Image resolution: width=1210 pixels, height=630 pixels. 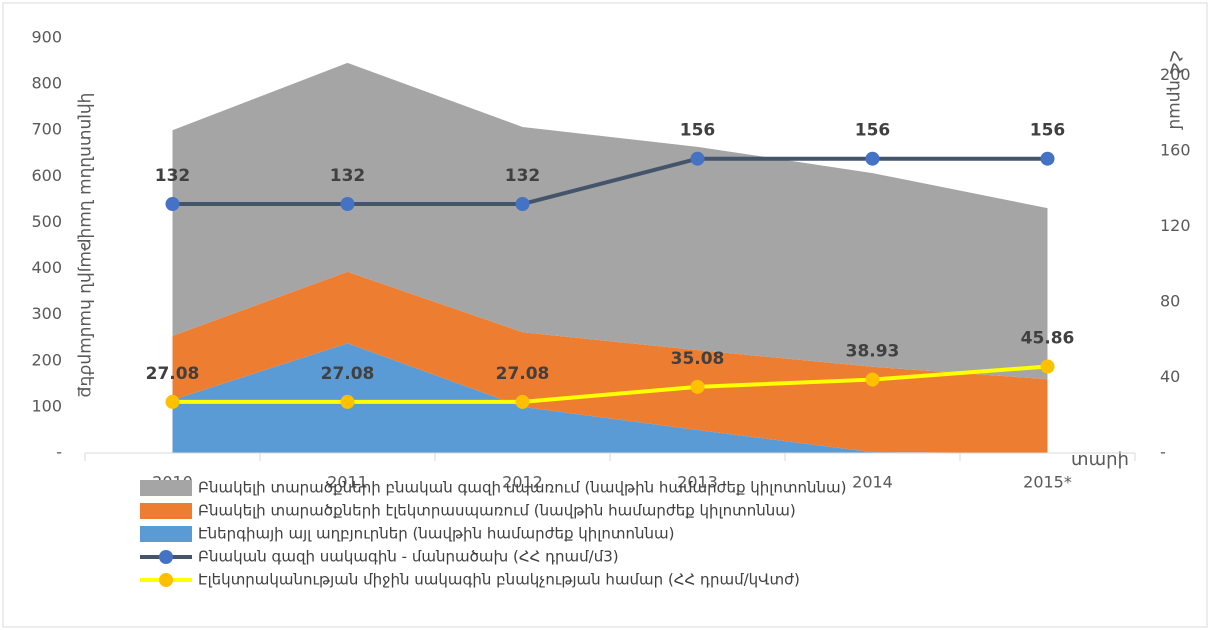 I want to click on y-tick-label: 700, so click(x=46, y=129).